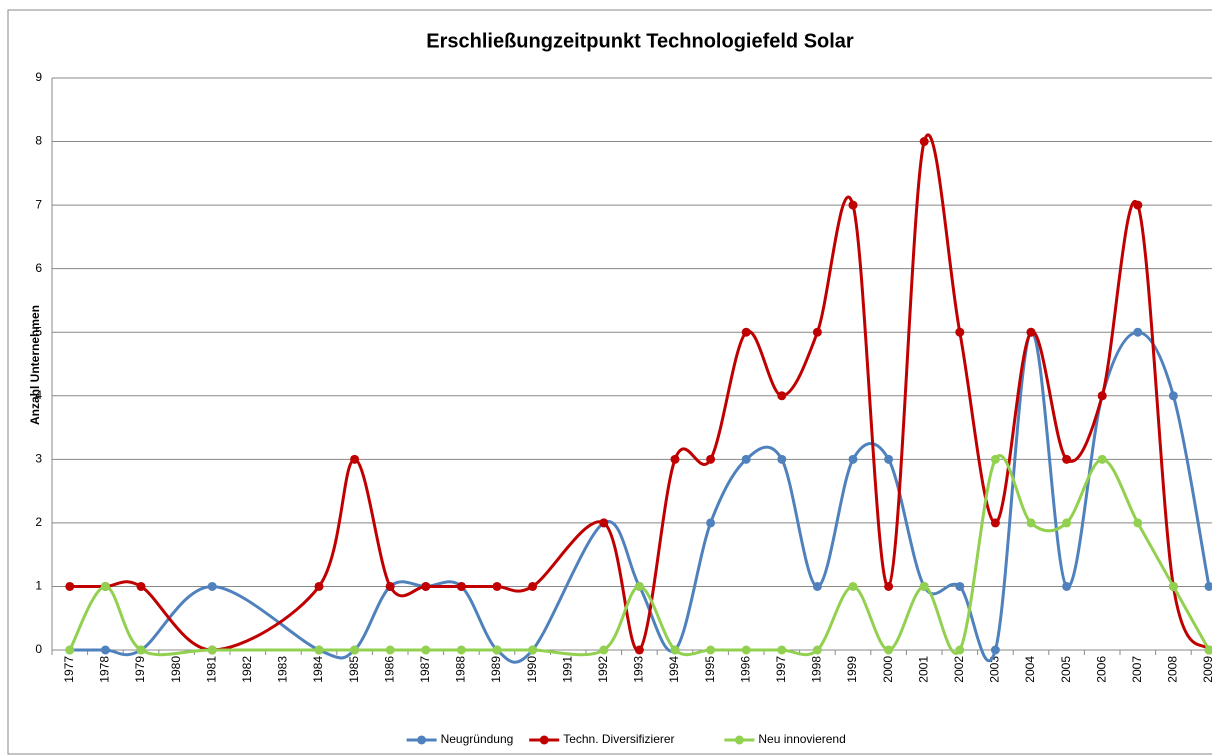 The image size is (1212, 756). What do you see at coordinates (603, 669) in the screenshot?
I see `x-tick-label: 1992` at bounding box center [603, 669].